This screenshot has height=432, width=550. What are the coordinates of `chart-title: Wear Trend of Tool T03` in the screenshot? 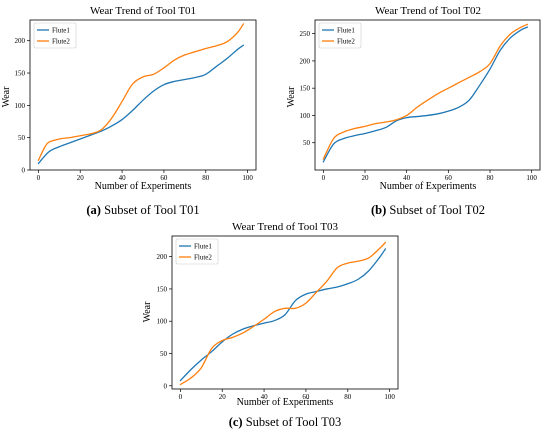 It's located at (285, 227).